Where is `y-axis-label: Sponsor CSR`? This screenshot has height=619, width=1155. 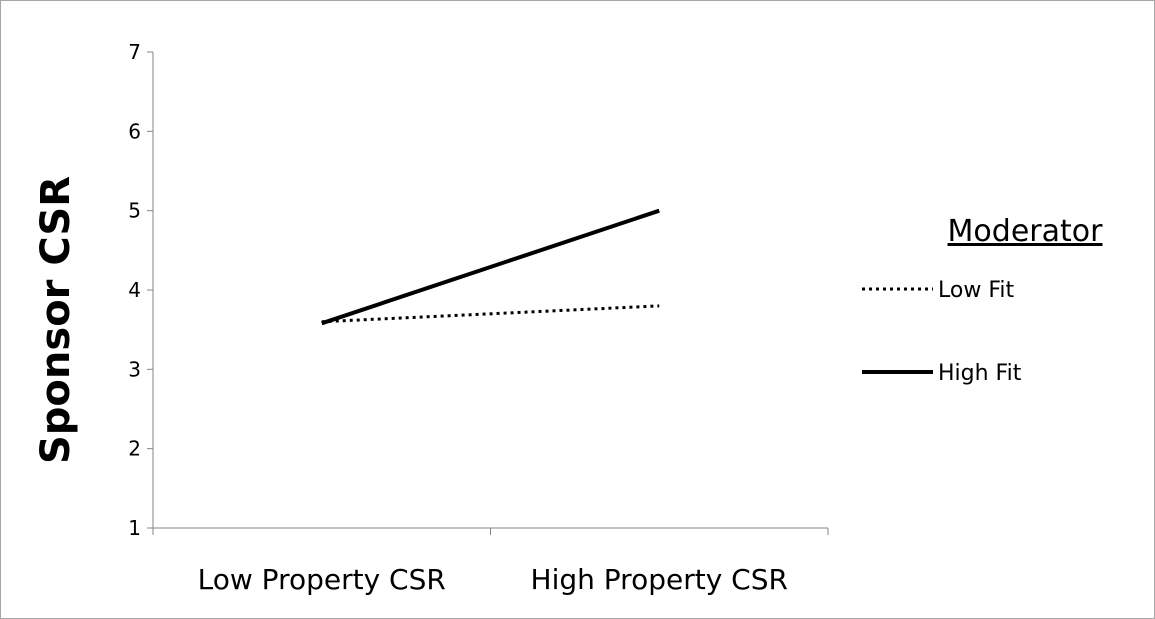
y-axis-label: Sponsor CSR is located at coordinates (56, 320).